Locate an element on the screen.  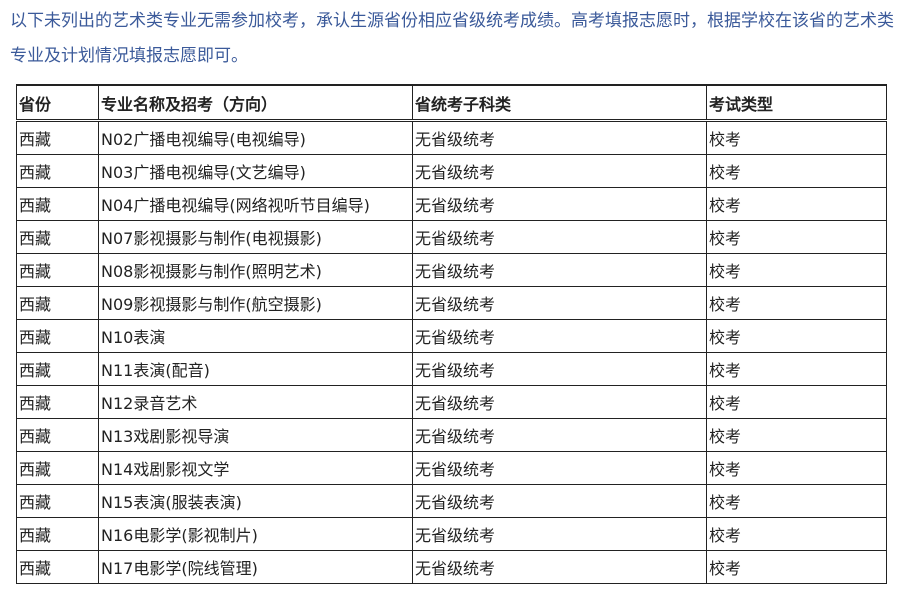
table-row: 西藏 N09影视摄影与制作(航空摄影) 无省级统考 校考 is located at coordinates (451, 303).